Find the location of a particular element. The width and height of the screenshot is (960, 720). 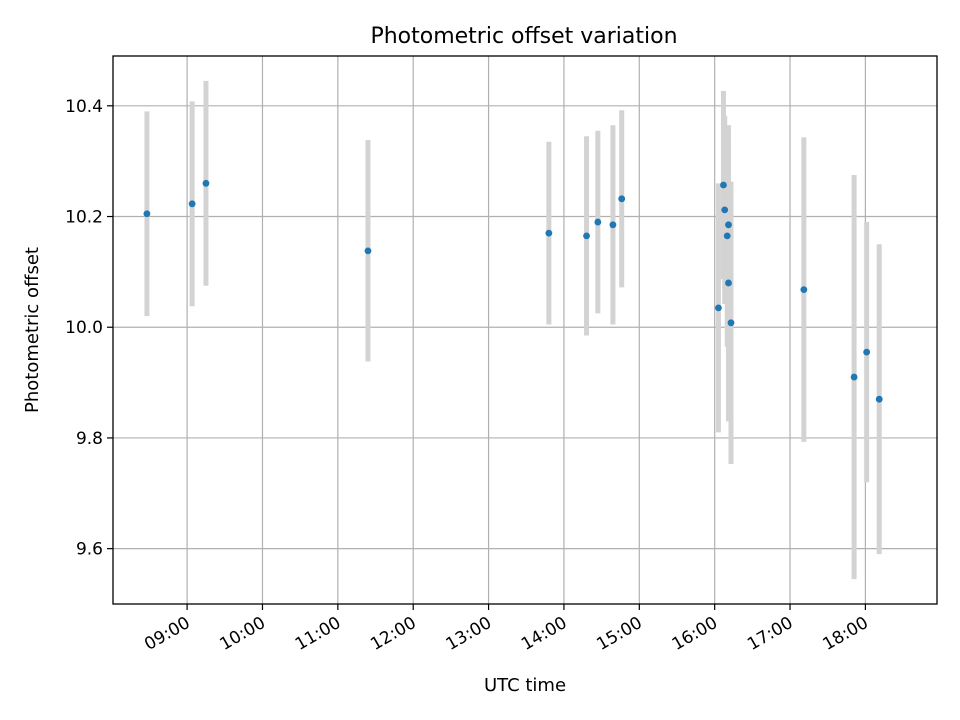

y-axis: 9.6 9.8 10.0 10.2 10.4 is located at coordinates (89, 328).